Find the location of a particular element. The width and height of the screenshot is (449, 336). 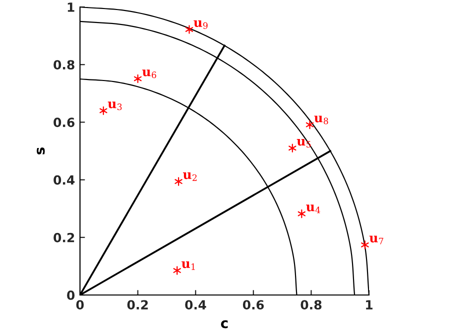

y-tick-label: 0.4 is located at coordinates (64, 180).